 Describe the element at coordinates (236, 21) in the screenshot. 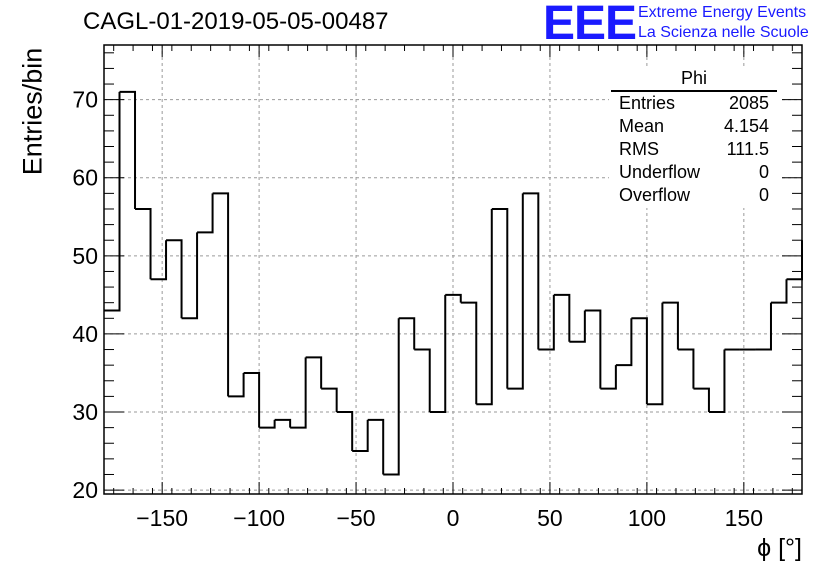

I see `chart-title: CAGL-01-2019-05-05-00487` at that location.